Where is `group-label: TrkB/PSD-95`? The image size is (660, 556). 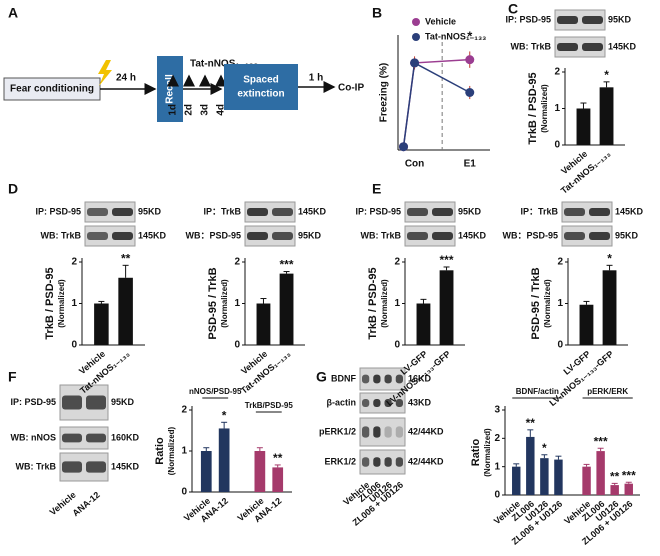
group-label: TrkB/PSD-95 is located at coordinates (269, 405).